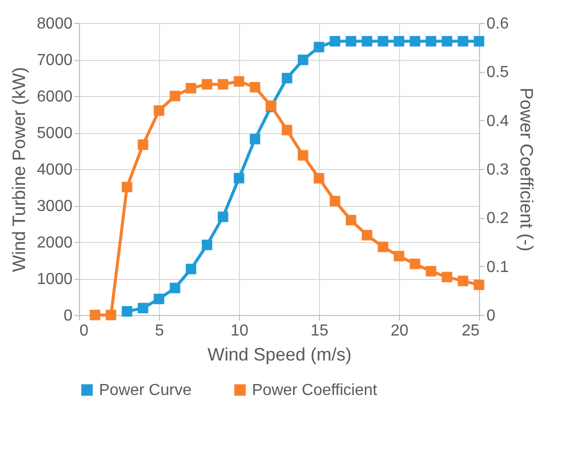 This screenshot has height=465, width=588. Describe the element at coordinates (497, 267) in the screenshot. I see `y2-tick-label: 0.1` at that location.